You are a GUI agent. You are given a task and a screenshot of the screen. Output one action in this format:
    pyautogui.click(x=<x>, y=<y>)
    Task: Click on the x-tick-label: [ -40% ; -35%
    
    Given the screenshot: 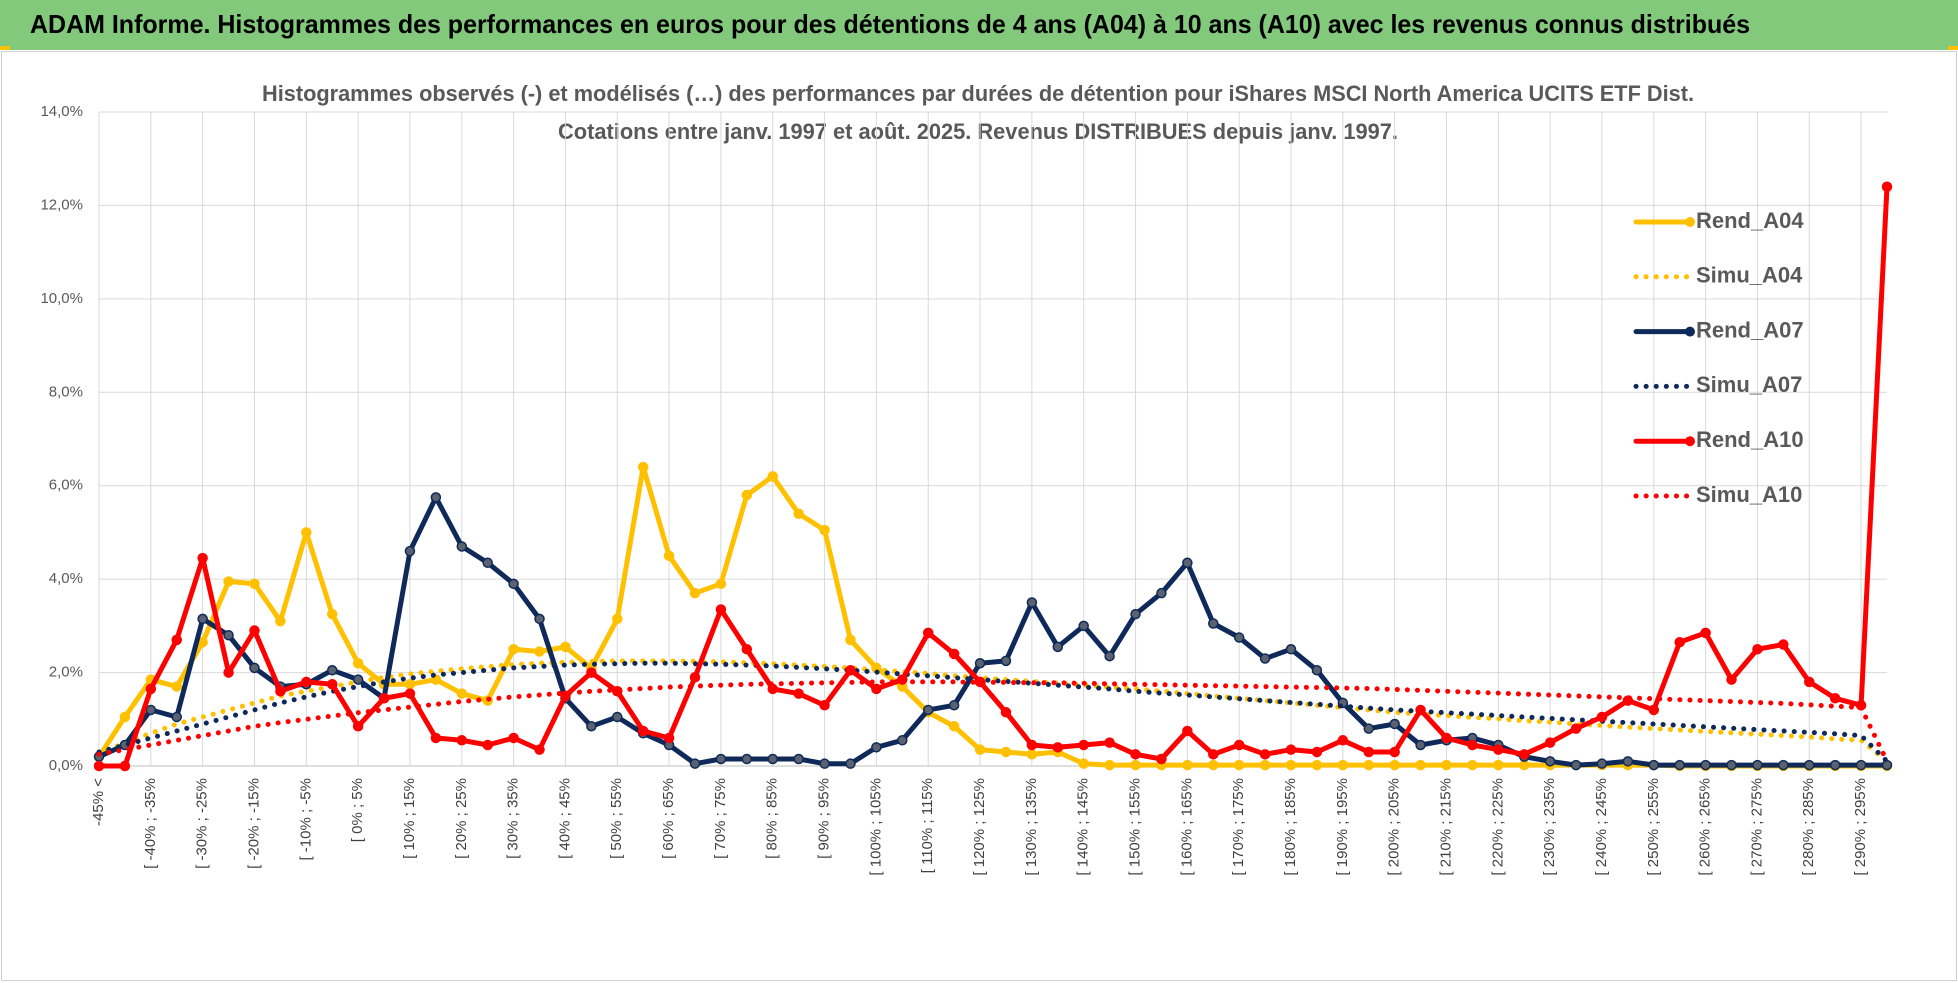 What is the action you would take?
    pyautogui.click(x=150, y=823)
    